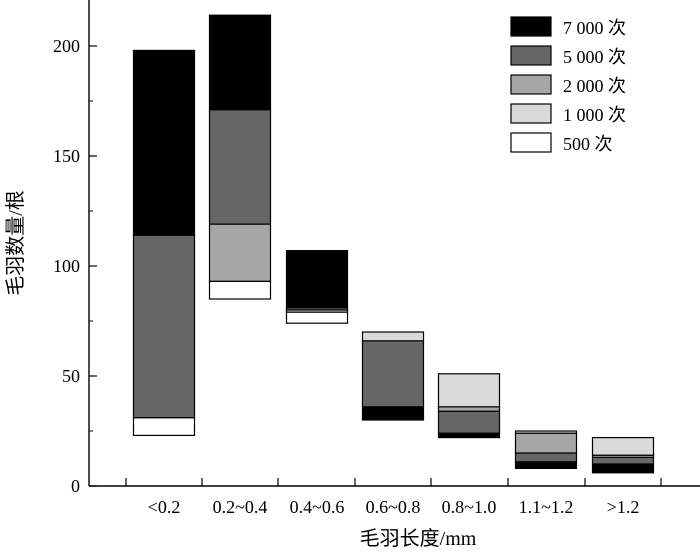 This screenshot has height=554, width=700. What do you see at coordinates (75, 486) in the screenshot?
I see `y-tick-label: 0` at bounding box center [75, 486].